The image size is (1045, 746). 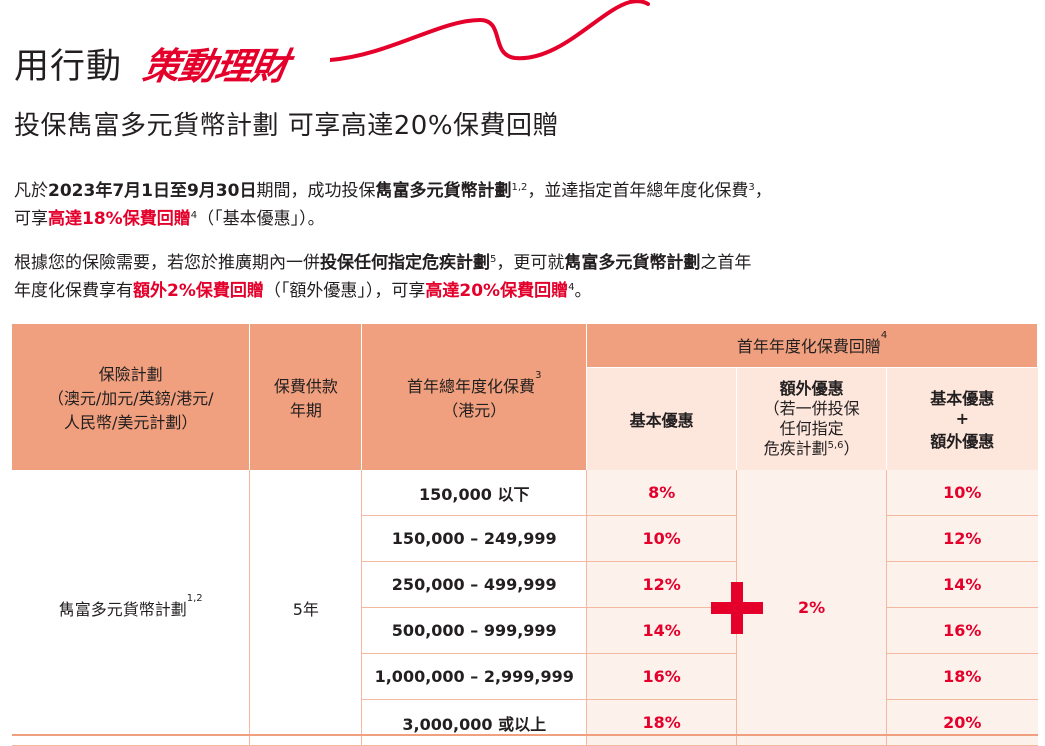 What do you see at coordinates (287, 126) in the screenshot?
I see `page-subtitle: 投保雋富多元貨幣計劃 可享高達20%保費回贈` at bounding box center [287, 126].